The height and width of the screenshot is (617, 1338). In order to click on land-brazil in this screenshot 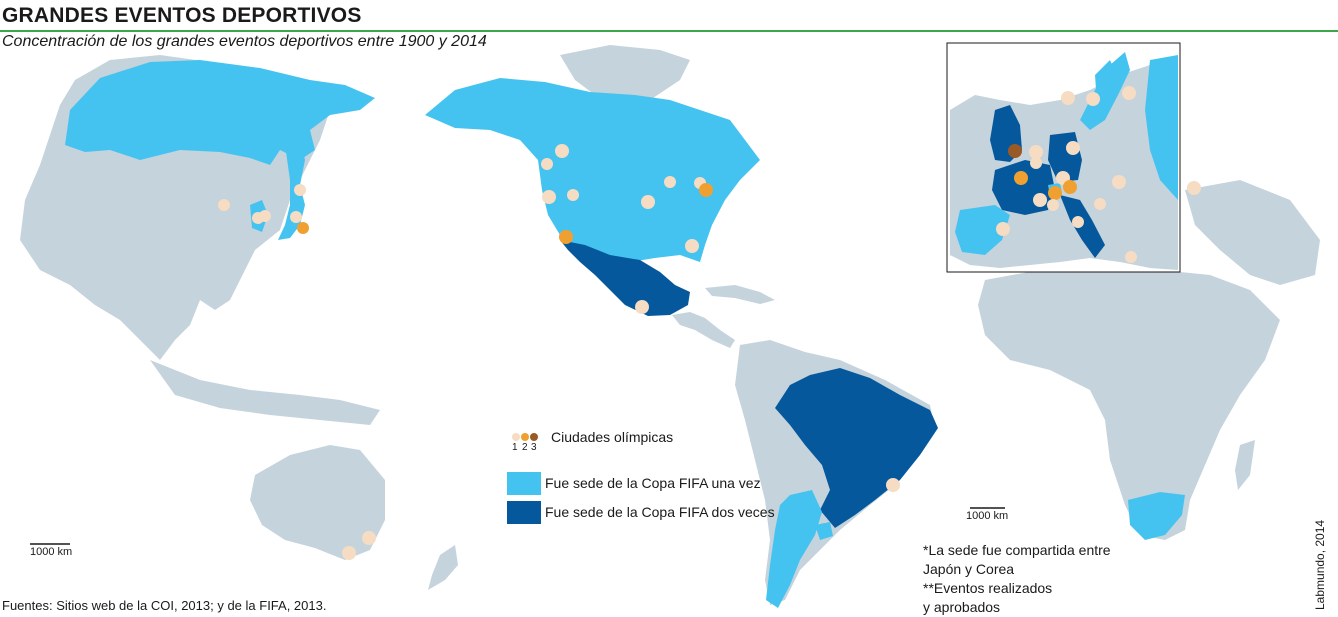, I will do `click(856, 448)`.